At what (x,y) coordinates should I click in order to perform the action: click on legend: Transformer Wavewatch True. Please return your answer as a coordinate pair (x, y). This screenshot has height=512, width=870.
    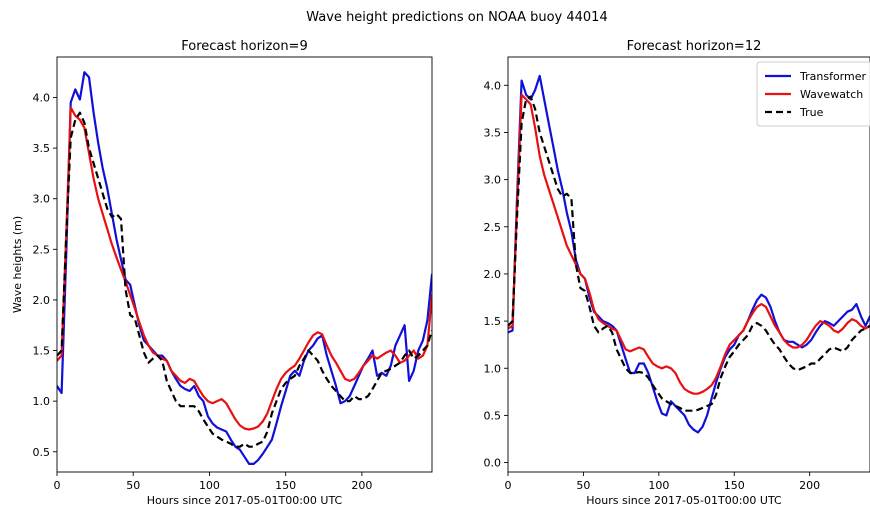
    Looking at the image, I should click on (813, 94).